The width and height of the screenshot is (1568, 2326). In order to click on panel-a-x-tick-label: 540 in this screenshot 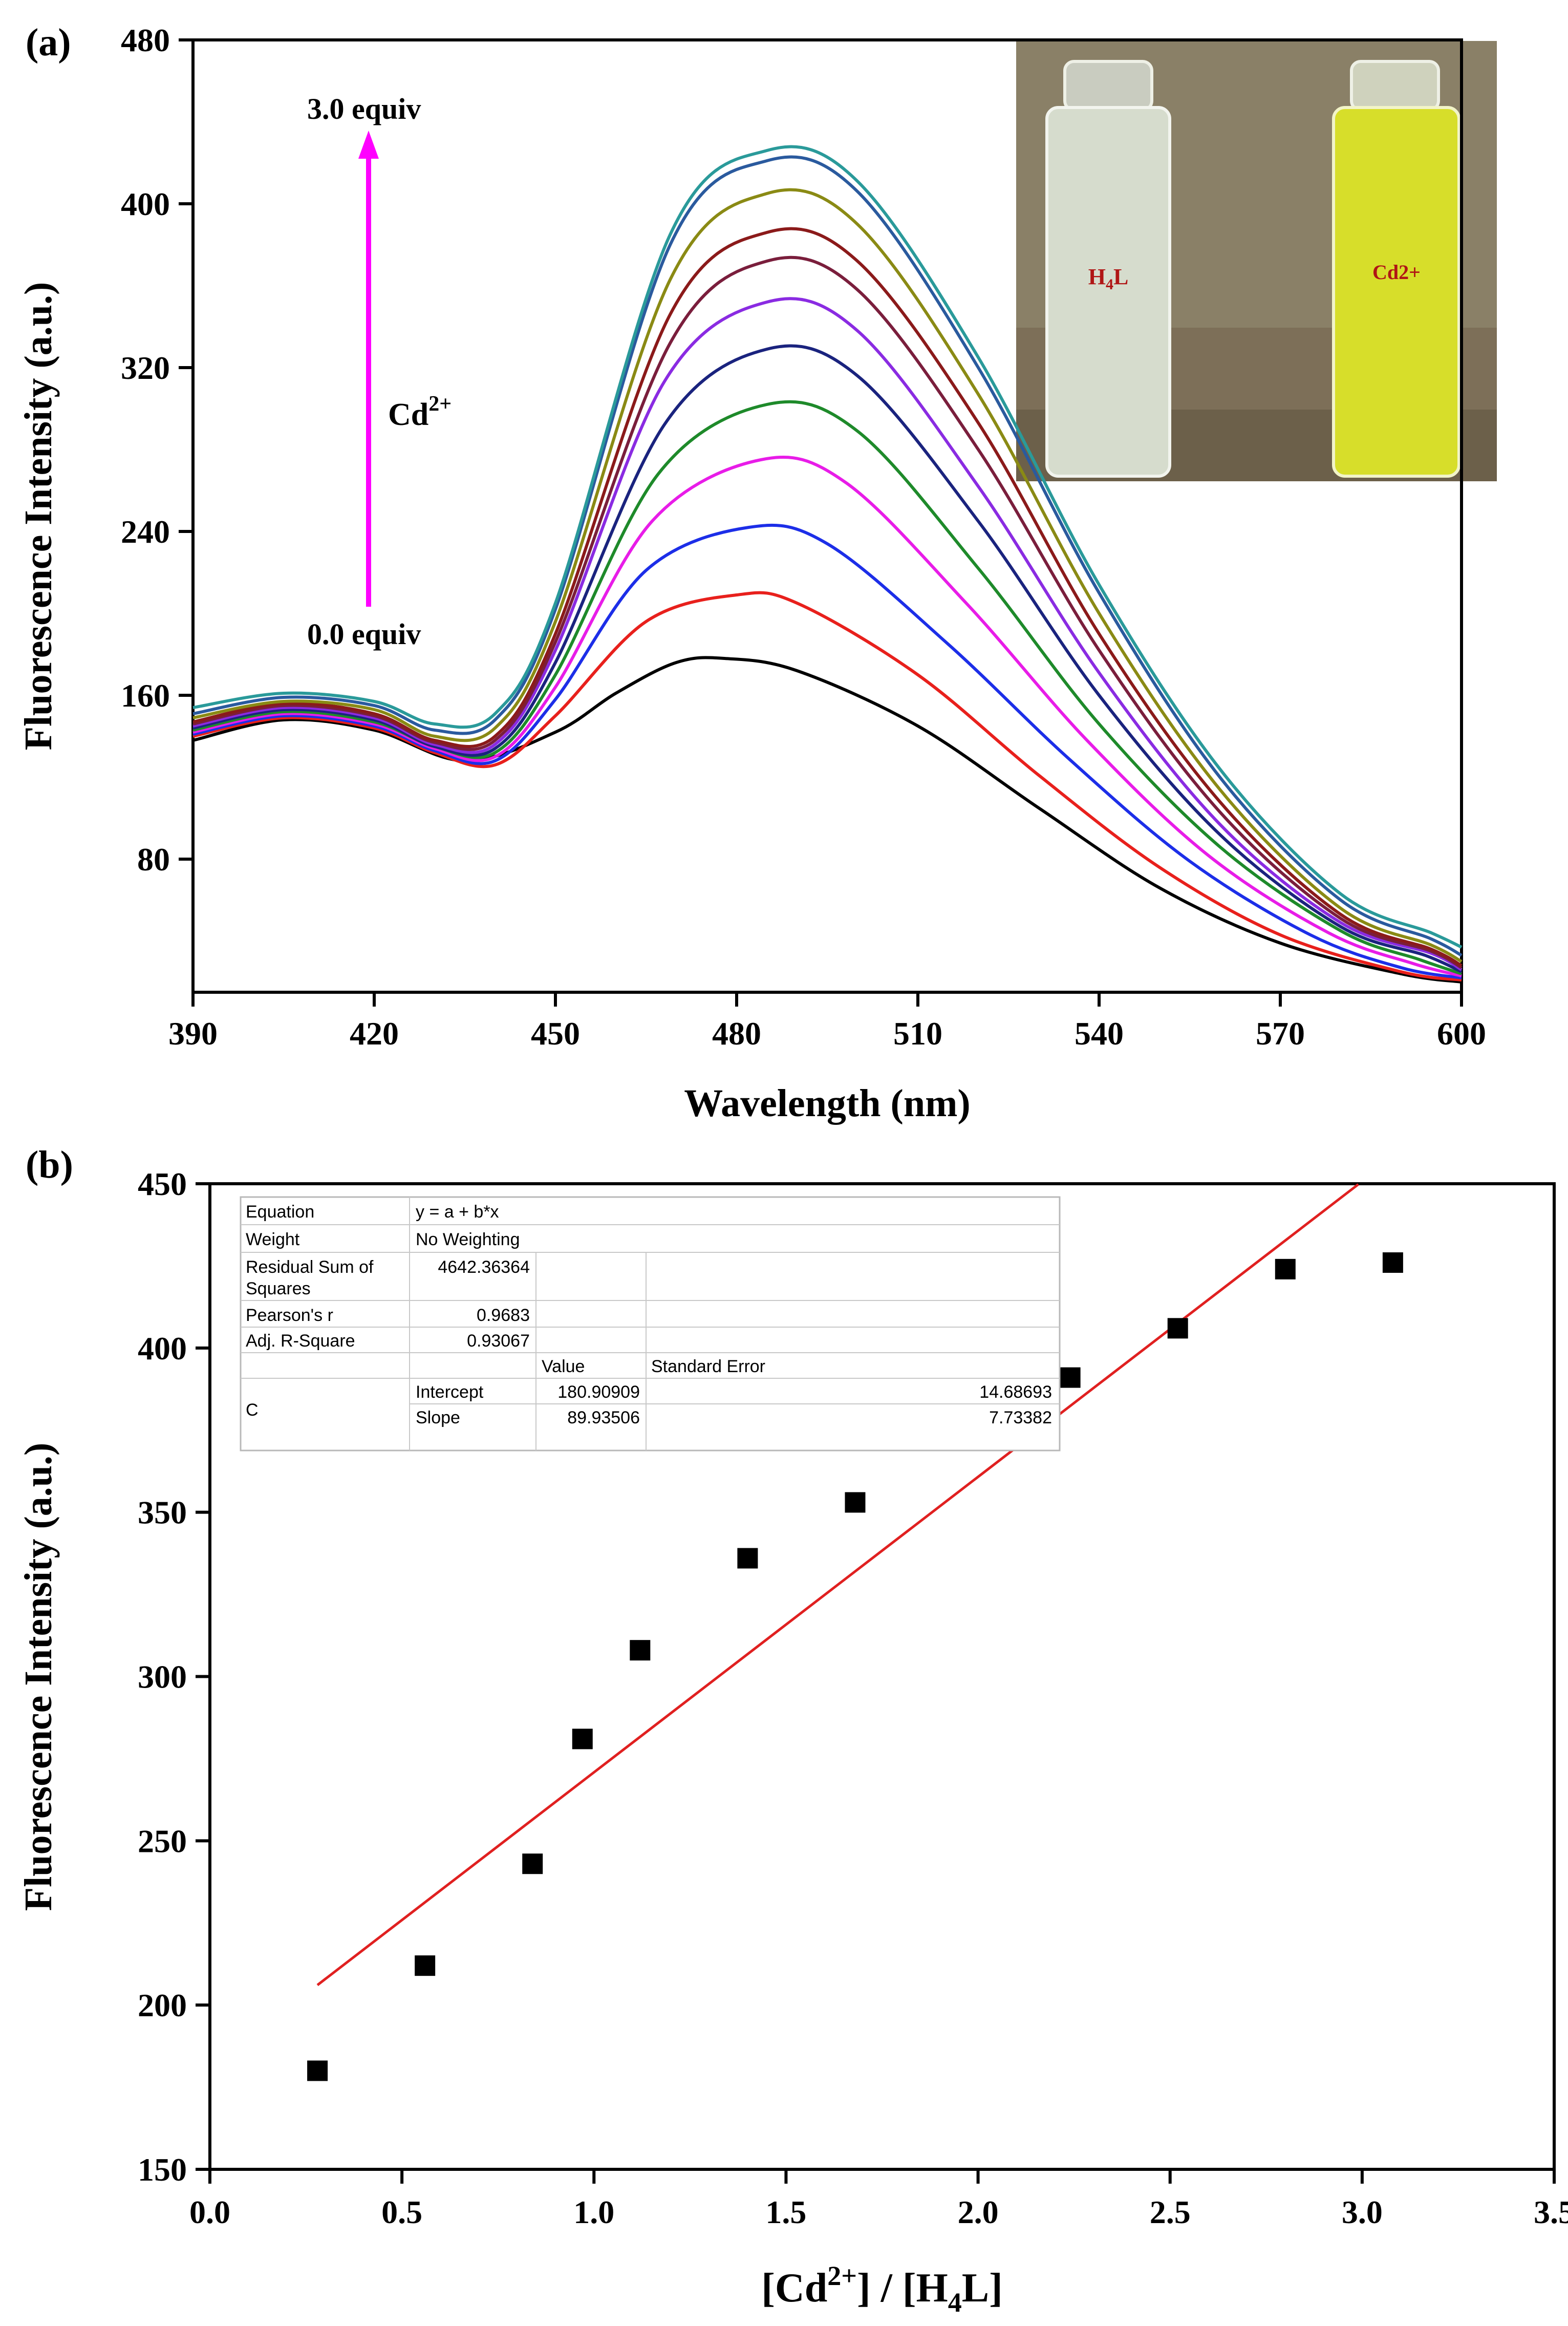, I will do `click(1099, 1033)`.